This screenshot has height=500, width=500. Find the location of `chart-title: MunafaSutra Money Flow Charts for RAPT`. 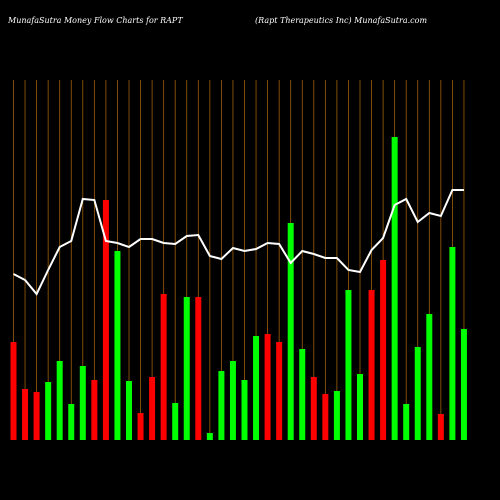

chart-title: MunafaSutra Money Flow Charts for RAPT is located at coordinates (95, 20).